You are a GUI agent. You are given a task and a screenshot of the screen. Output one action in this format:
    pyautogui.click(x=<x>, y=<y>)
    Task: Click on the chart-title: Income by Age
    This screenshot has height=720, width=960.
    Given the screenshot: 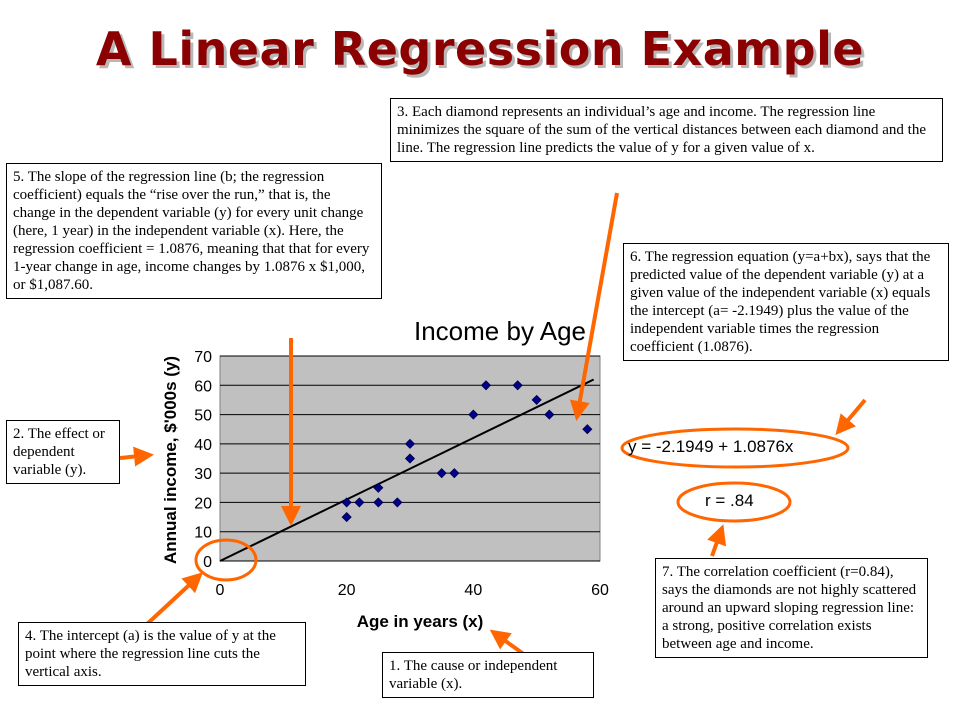 What is the action you would take?
    pyautogui.click(x=500, y=331)
    